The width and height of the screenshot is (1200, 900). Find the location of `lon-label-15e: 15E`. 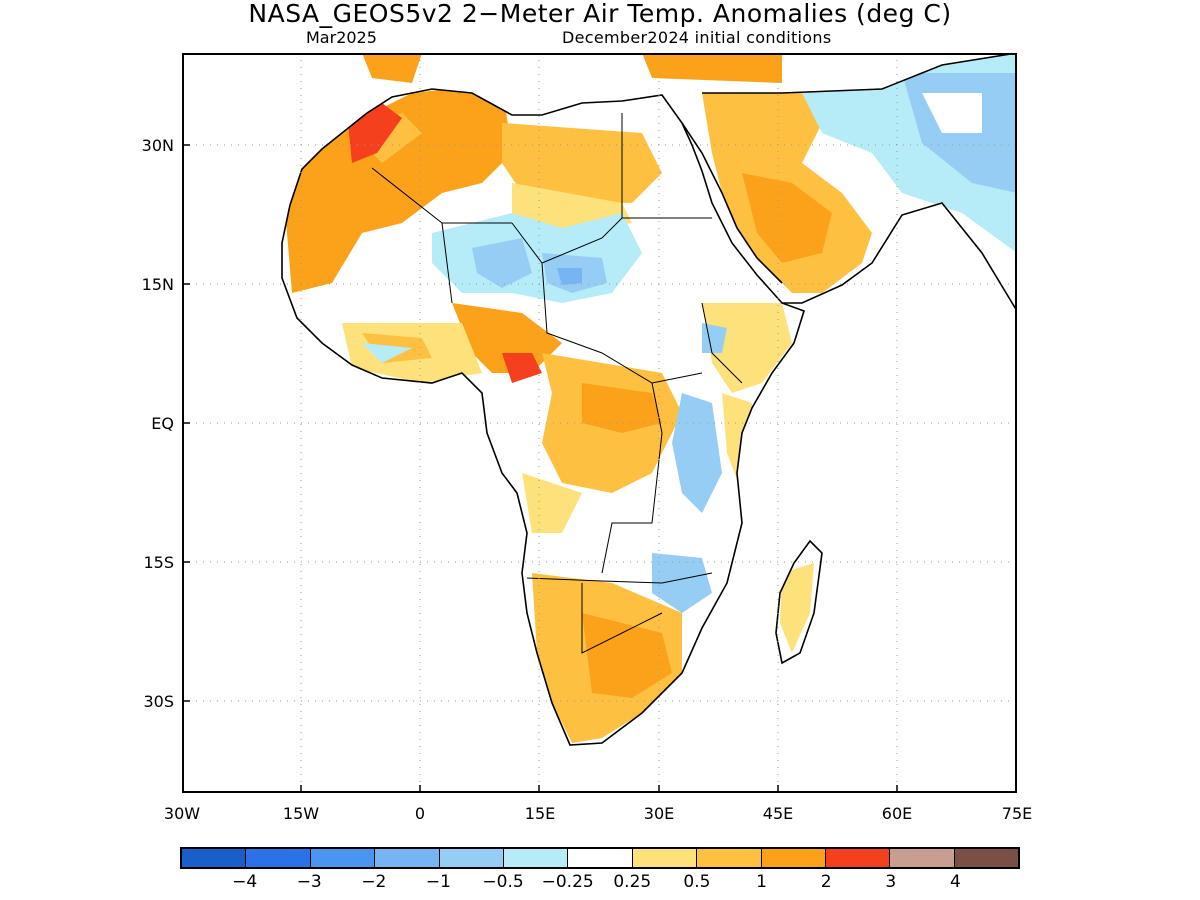

lon-label-15e: 15E is located at coordinates (540, 813).